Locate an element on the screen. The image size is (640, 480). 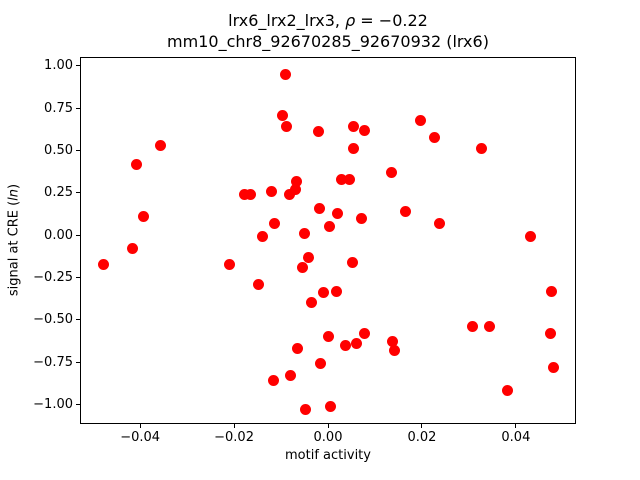
chart-title-value: = −0.22 is located at coordinates (391, 20).